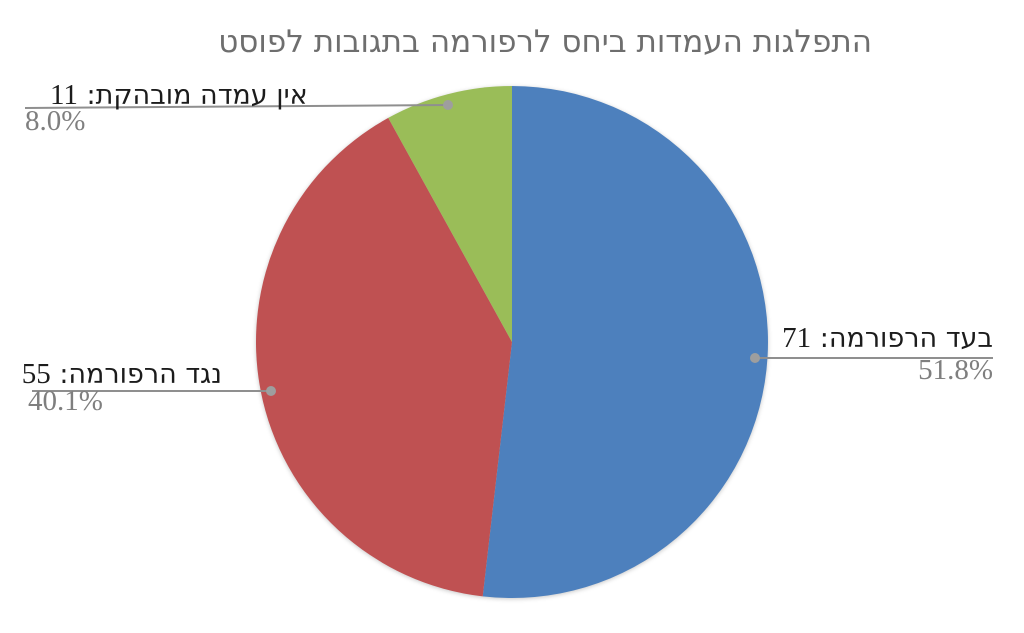  What do you see at coordinates (271, 391) in the screenshot?
I see `leader-dot-against-reform` at bounding box center [271, 391].